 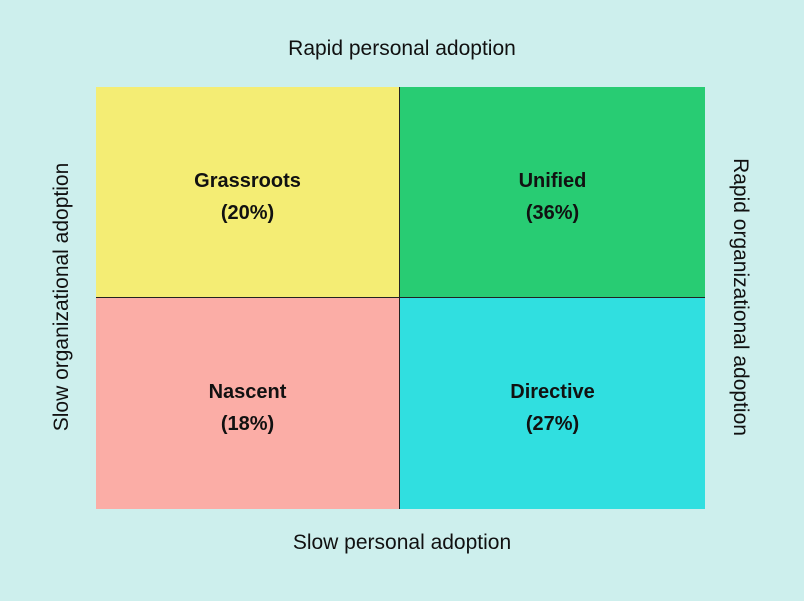 I want to click on quadrant-label: Directive (27%), so click(x=552, y=408).